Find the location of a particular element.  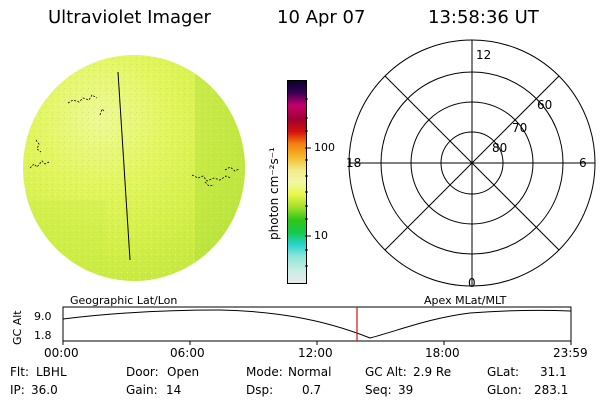

status-ip-value: 36.0 is located at coordinates (44, 390).